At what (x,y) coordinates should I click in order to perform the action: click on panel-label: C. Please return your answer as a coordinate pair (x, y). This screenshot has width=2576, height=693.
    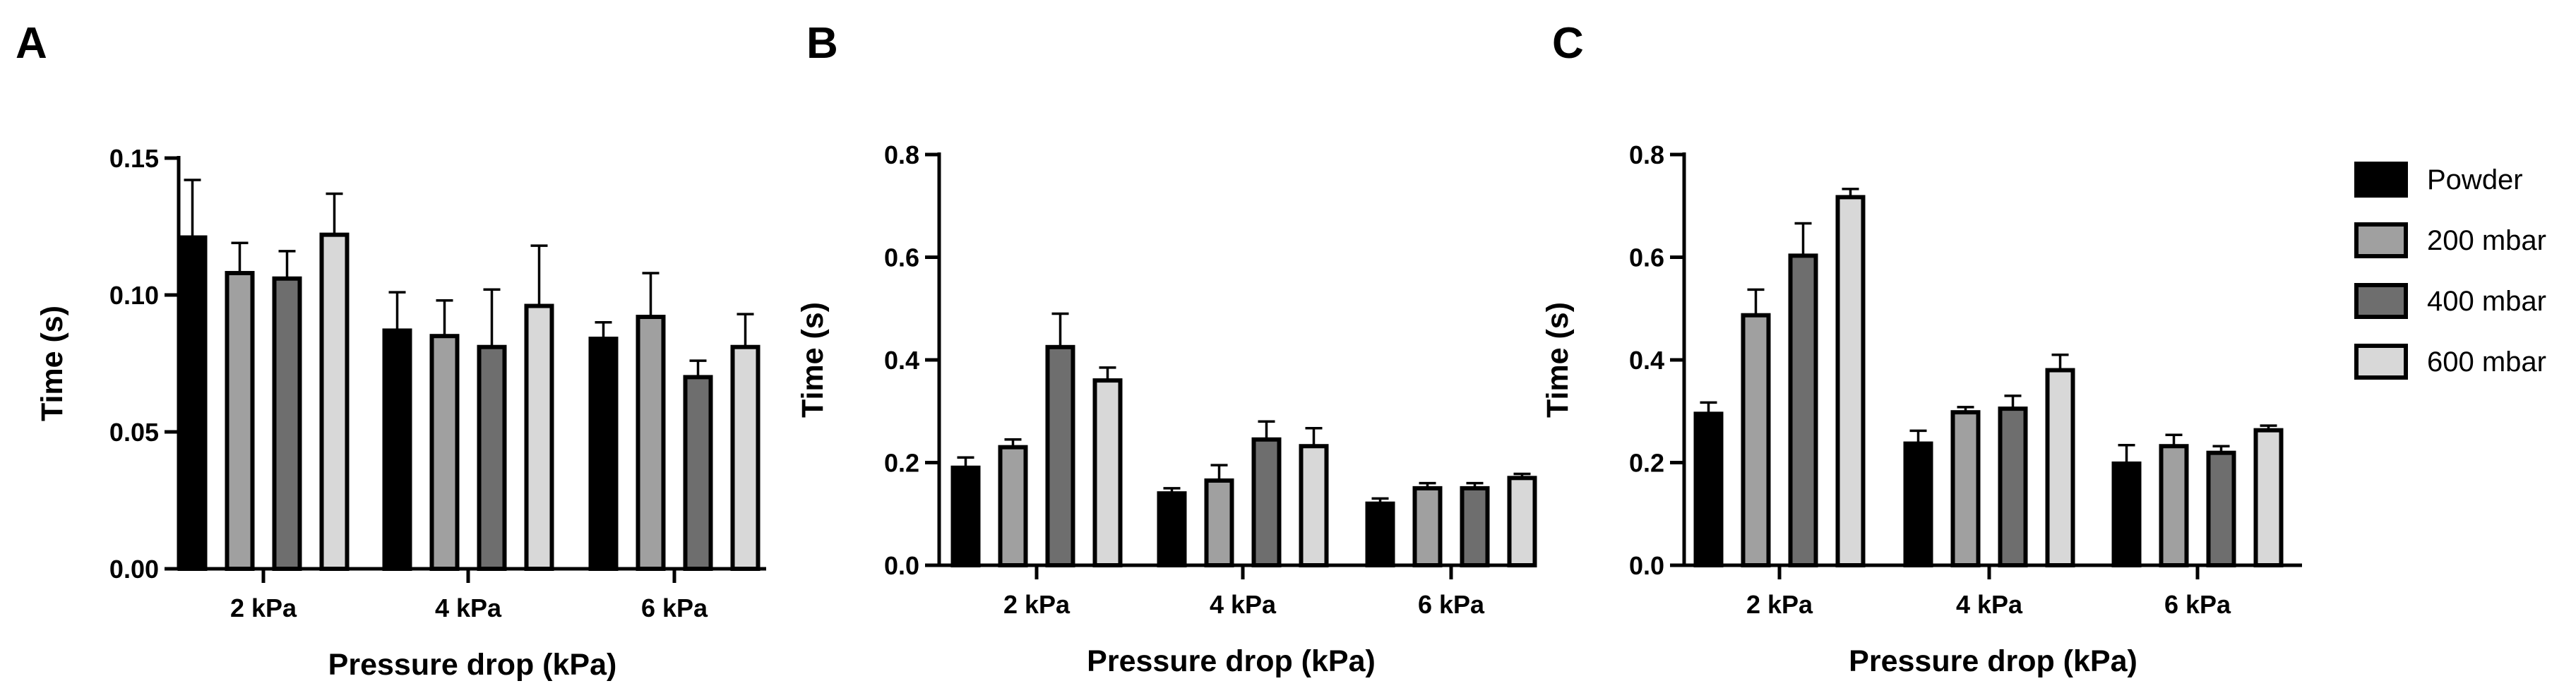
    Looking at the image, I should click on (1568, 43).